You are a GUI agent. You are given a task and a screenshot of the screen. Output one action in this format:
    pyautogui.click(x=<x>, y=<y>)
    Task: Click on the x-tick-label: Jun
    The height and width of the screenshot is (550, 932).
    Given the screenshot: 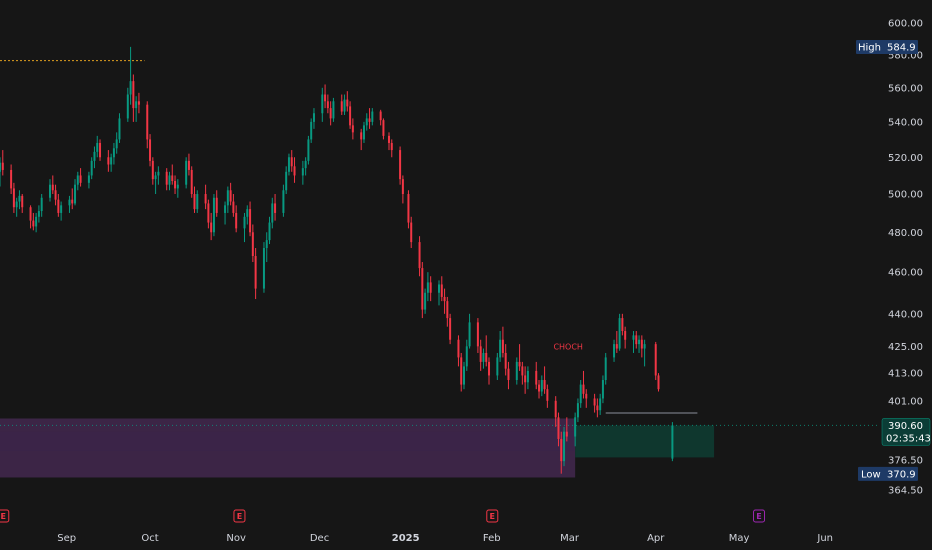 What is the action you would take?
    pyautogui.click(x=824, y=538)
    